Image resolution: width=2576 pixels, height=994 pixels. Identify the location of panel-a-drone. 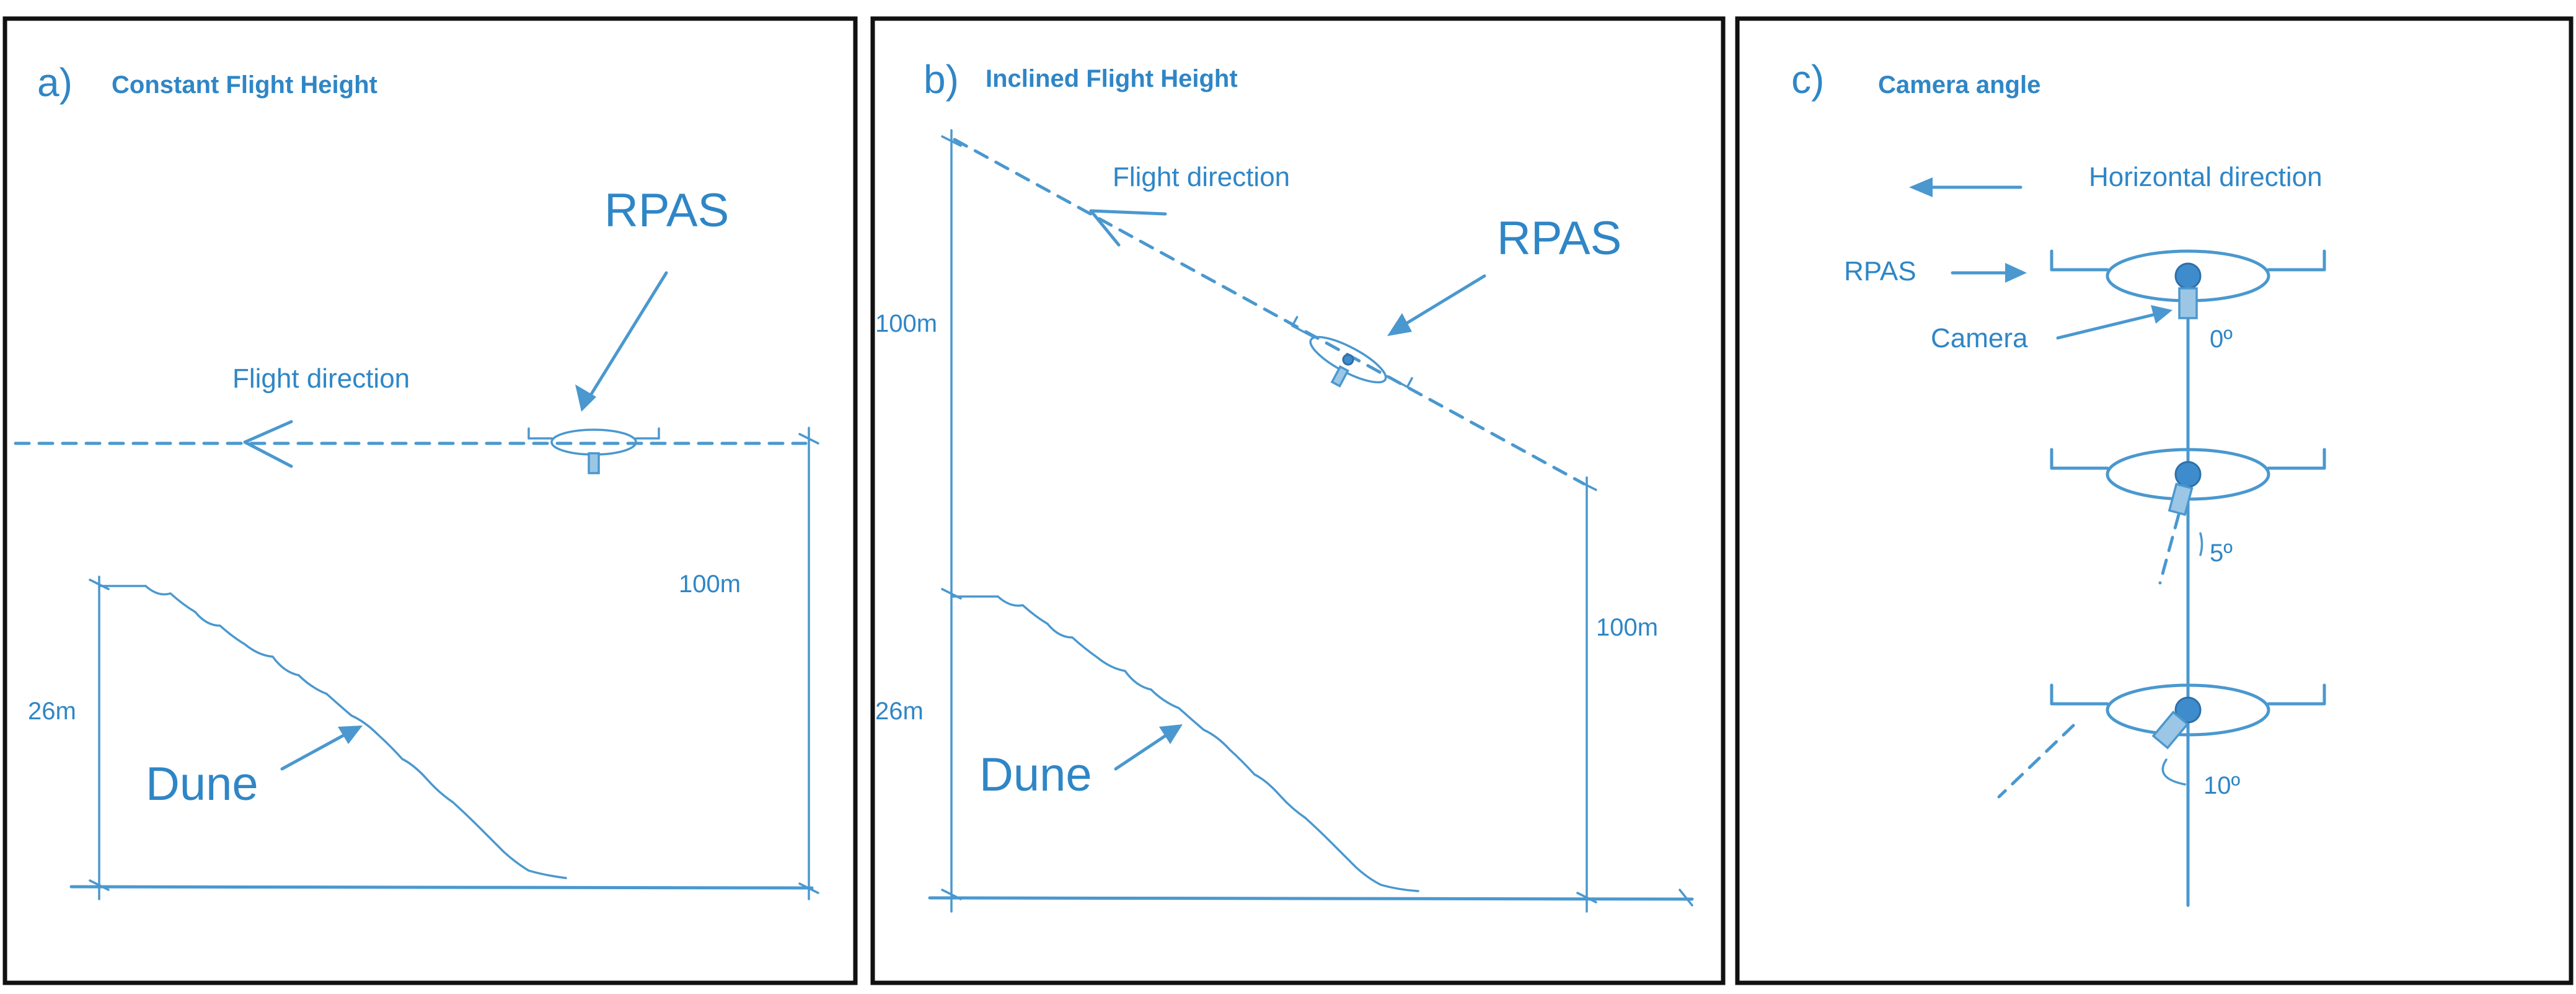
(593, 450).